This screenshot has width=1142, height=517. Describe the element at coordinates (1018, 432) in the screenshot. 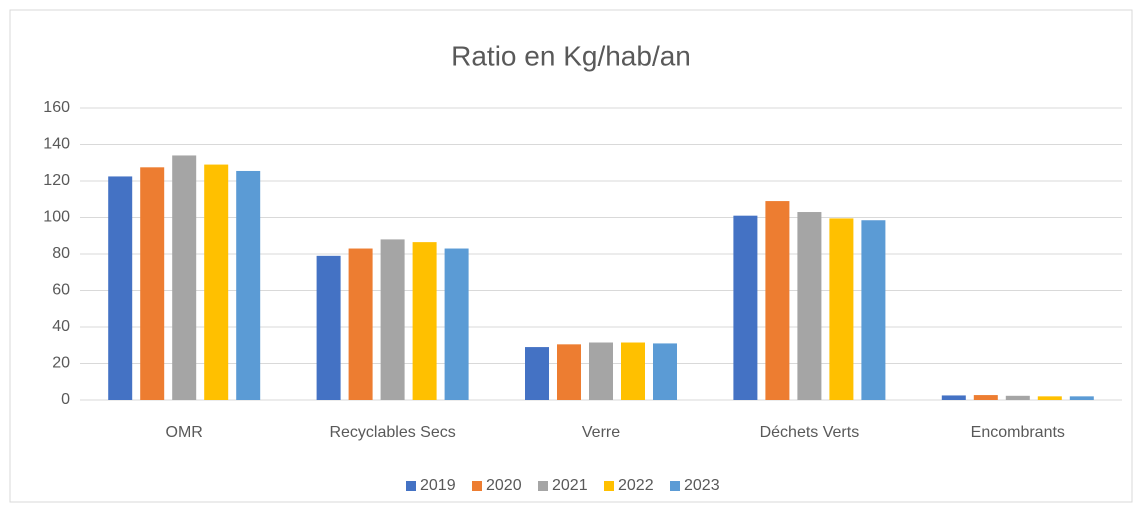

I see `x-tick-label: Encombrants` at that location.